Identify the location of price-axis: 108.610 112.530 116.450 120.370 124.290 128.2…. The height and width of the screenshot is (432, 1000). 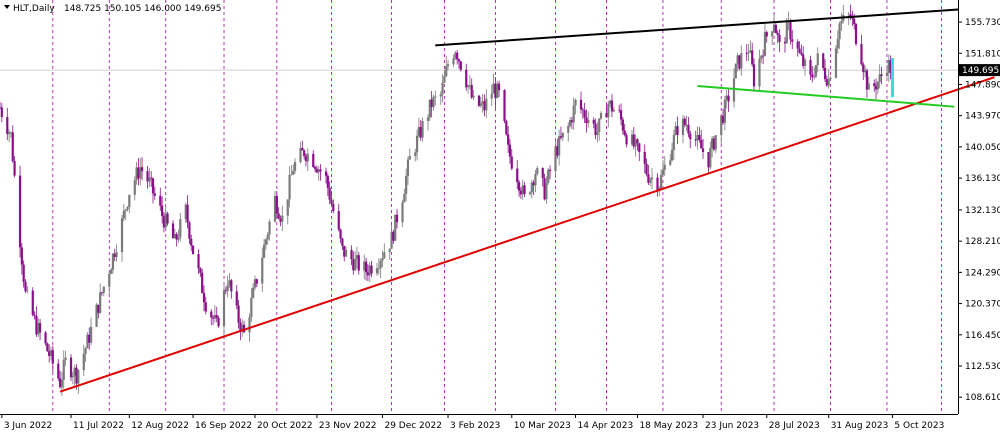
(979, 210).